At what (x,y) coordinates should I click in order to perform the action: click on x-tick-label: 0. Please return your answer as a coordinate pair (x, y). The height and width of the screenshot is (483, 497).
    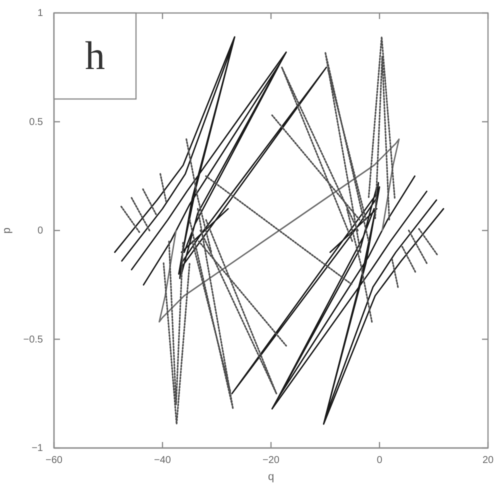
    Looking at the image, I should click on (379, 460).